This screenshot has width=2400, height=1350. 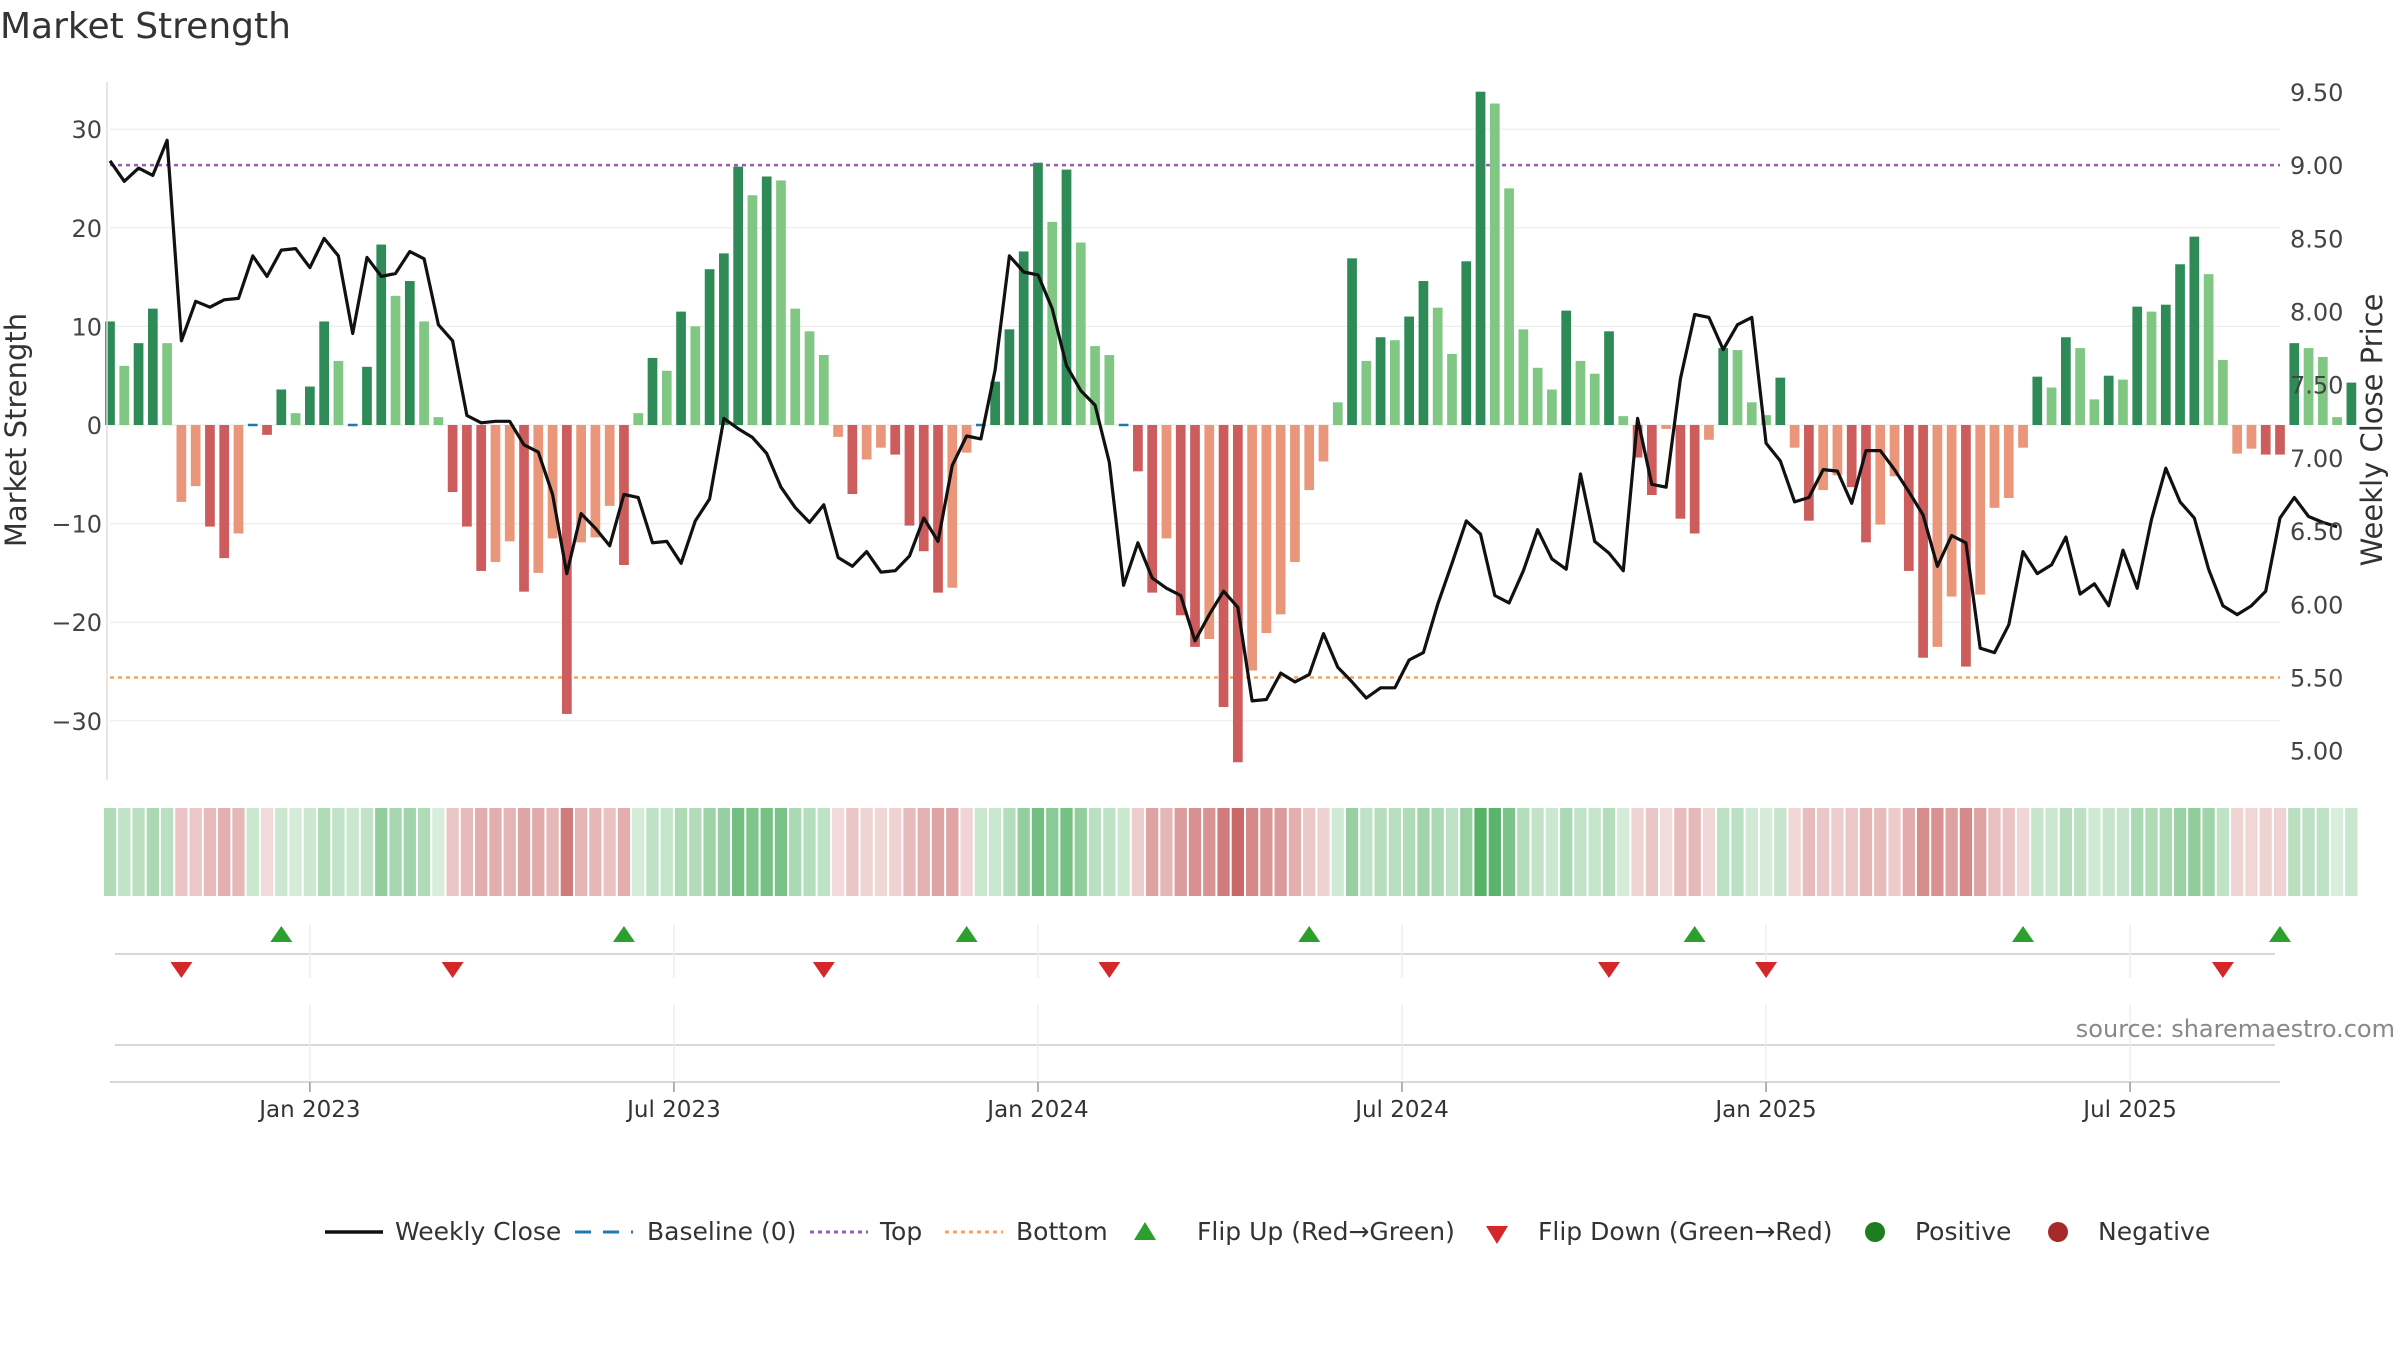 What do you see at coordinates (76, 525) in the screenshot?
I see `left-tick-label: −10` at bounding box center [76, 525].